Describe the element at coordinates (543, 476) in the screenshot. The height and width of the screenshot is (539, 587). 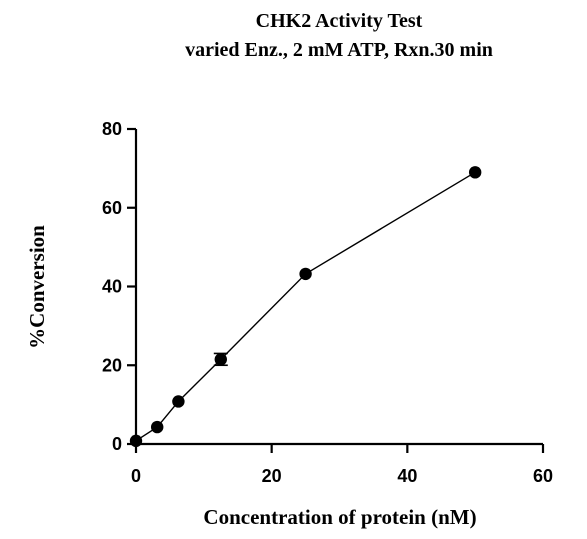
I see `x-tick-label: 60` at that location.